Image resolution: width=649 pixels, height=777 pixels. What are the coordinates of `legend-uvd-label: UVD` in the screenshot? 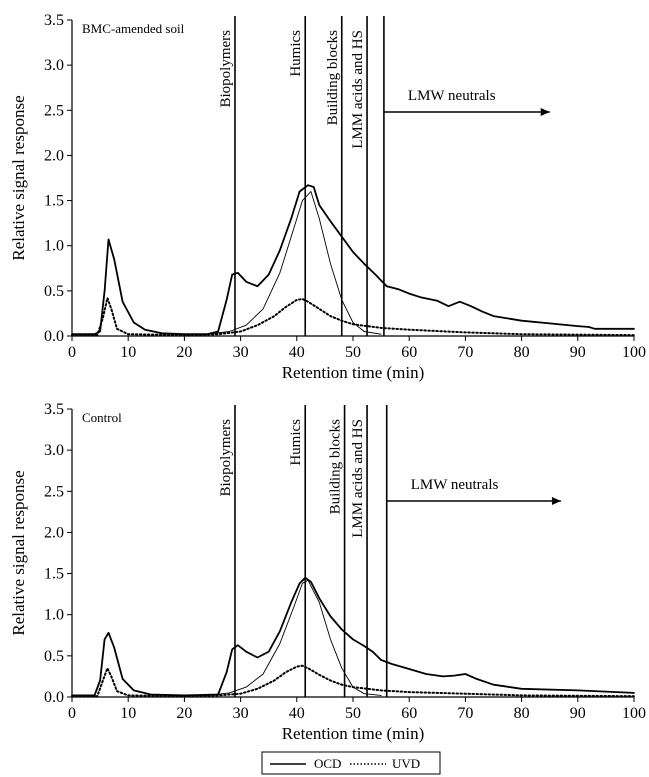 It's located at (406, 763).